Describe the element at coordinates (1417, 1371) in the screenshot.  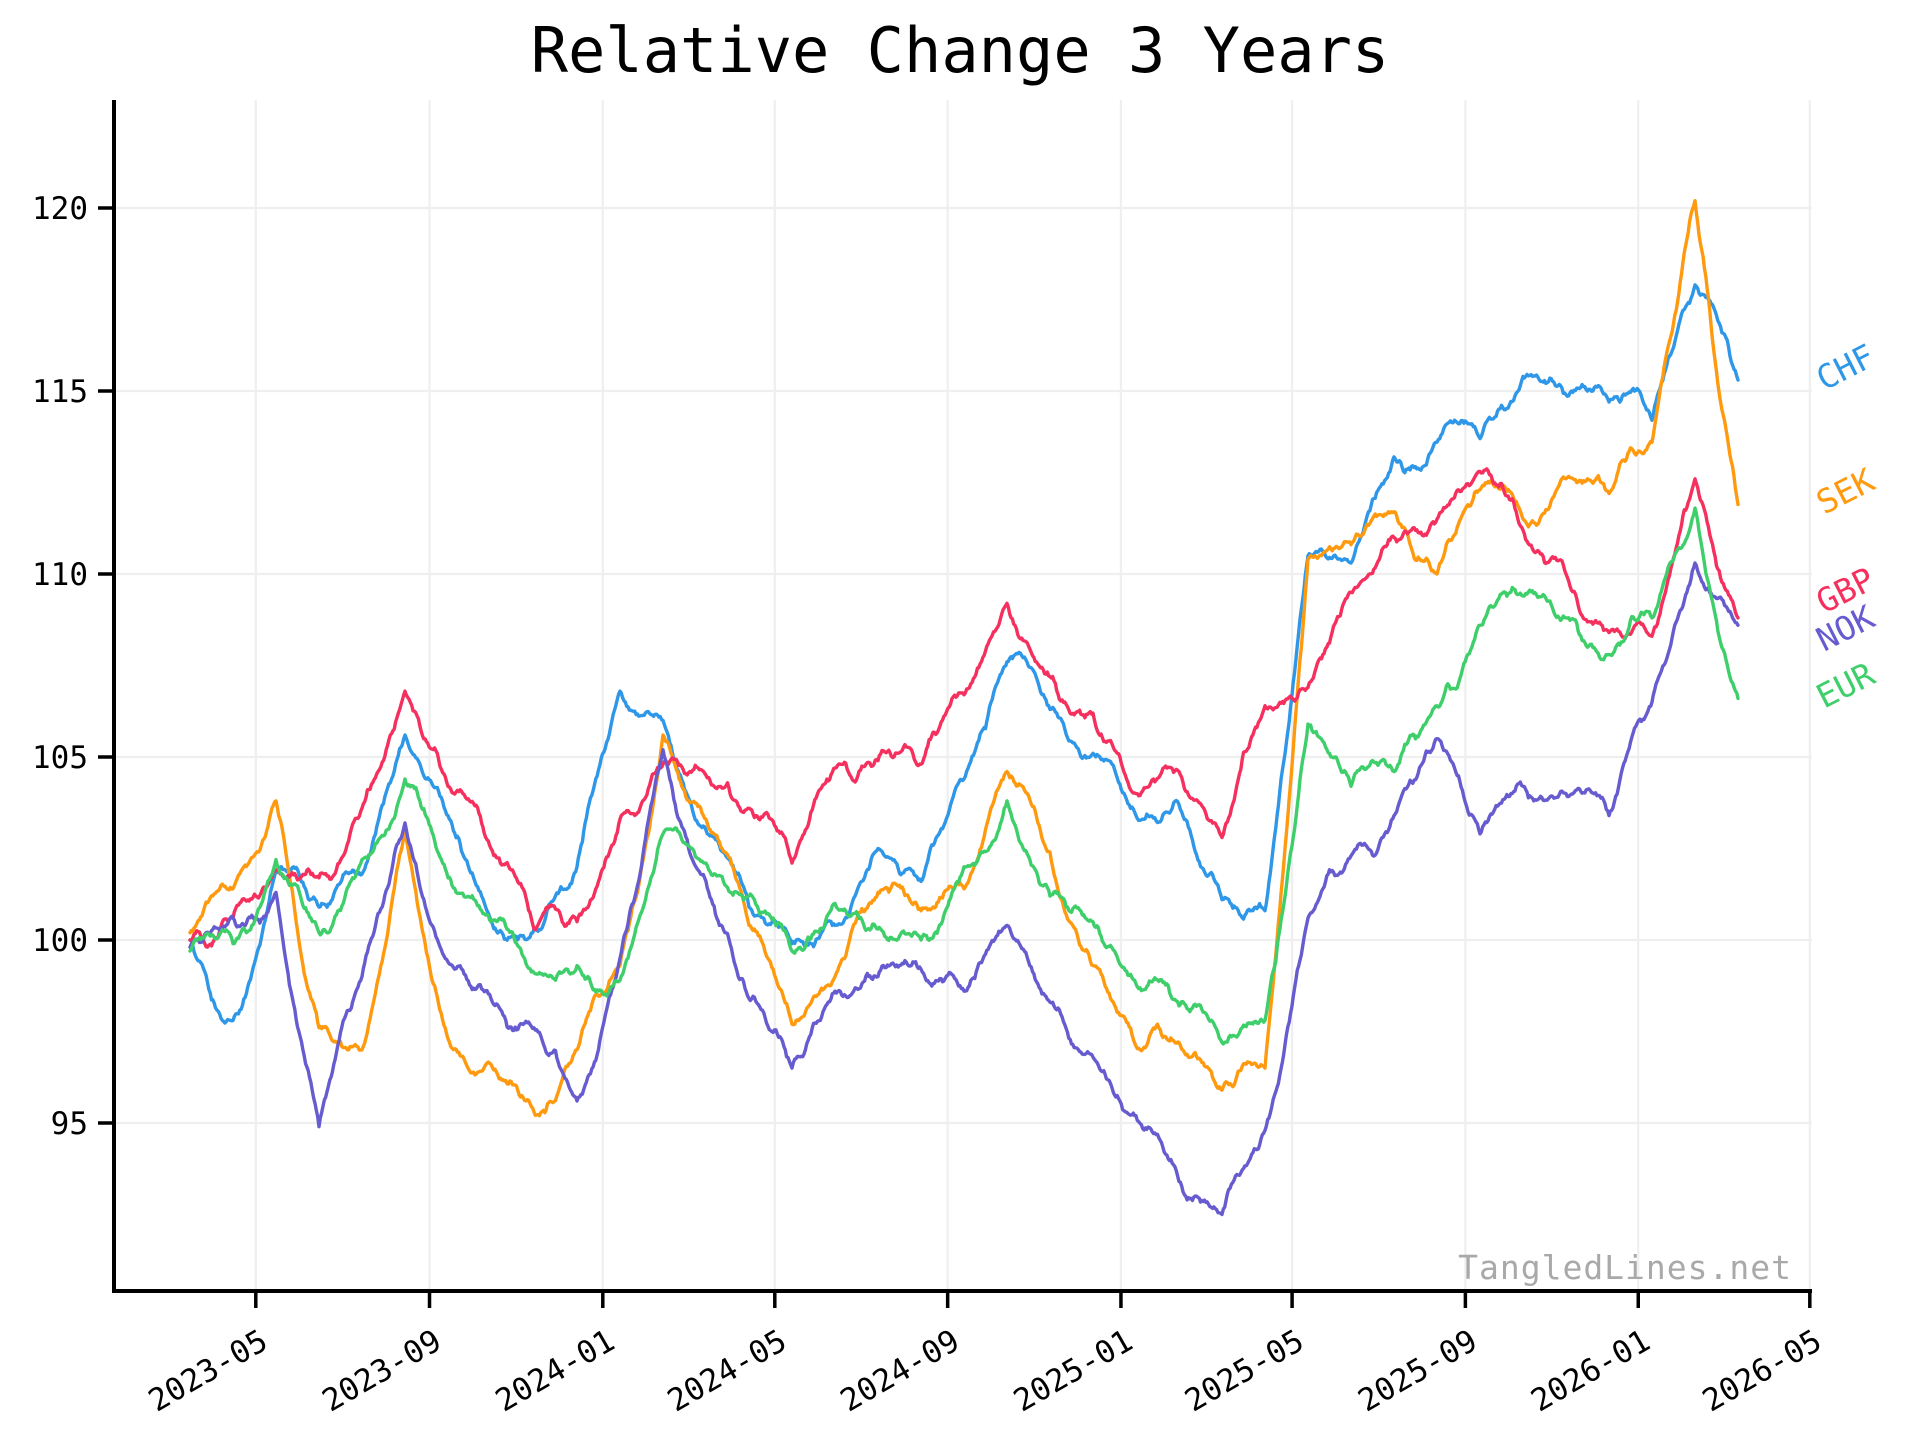
I see `x-tick-label: 2025-09` at that location.